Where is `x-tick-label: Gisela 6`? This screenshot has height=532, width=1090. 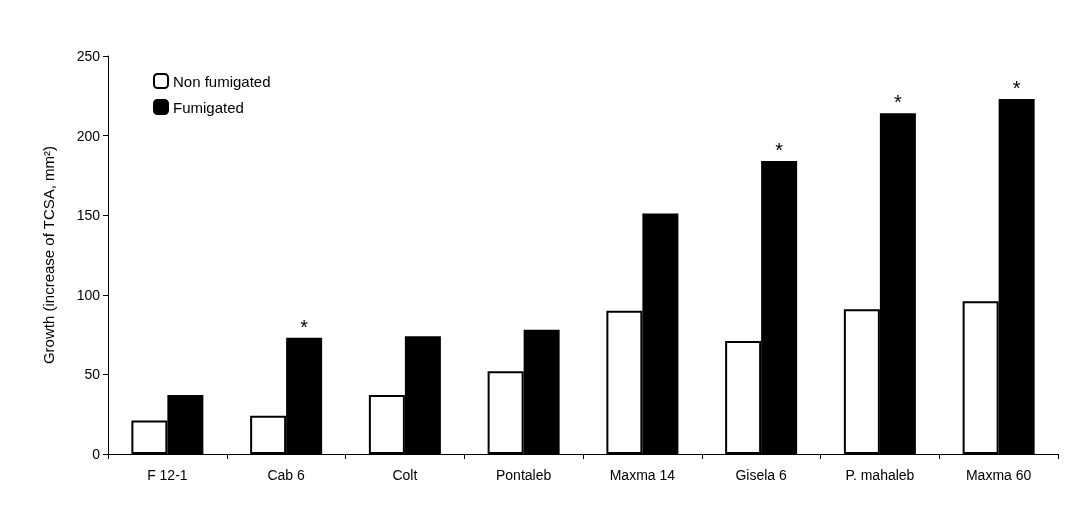 x-tick-label: Gisela 6 is located at coordinates (761, 475).